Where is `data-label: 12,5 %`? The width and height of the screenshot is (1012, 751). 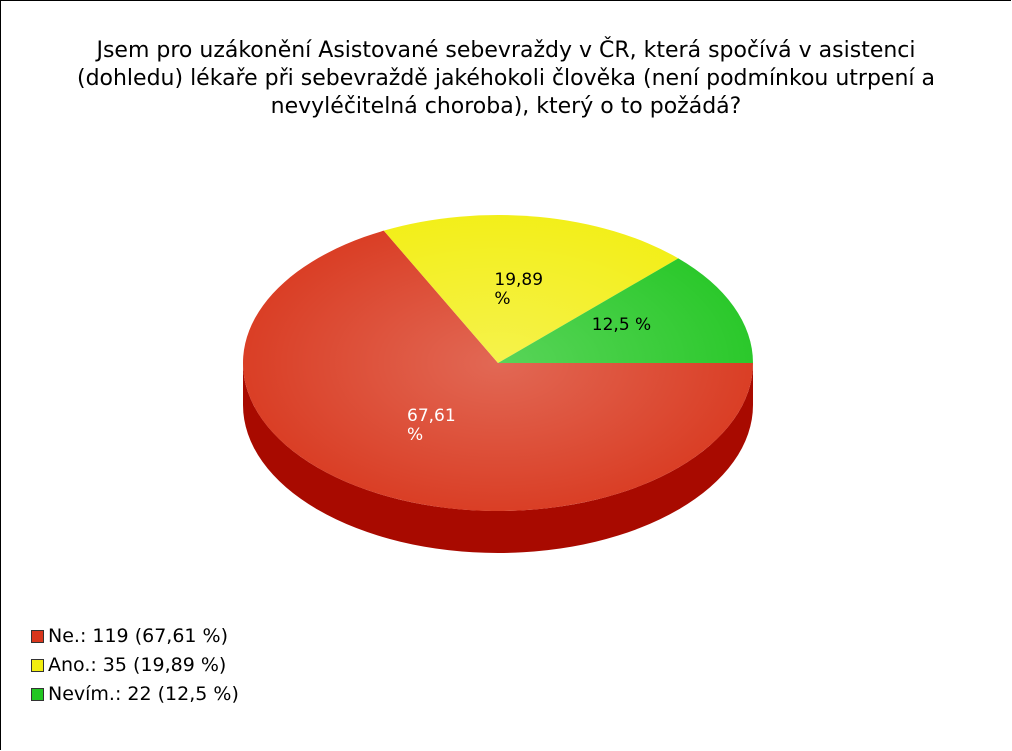
data-label: 12,5 % is located at coordinates (621, 324).